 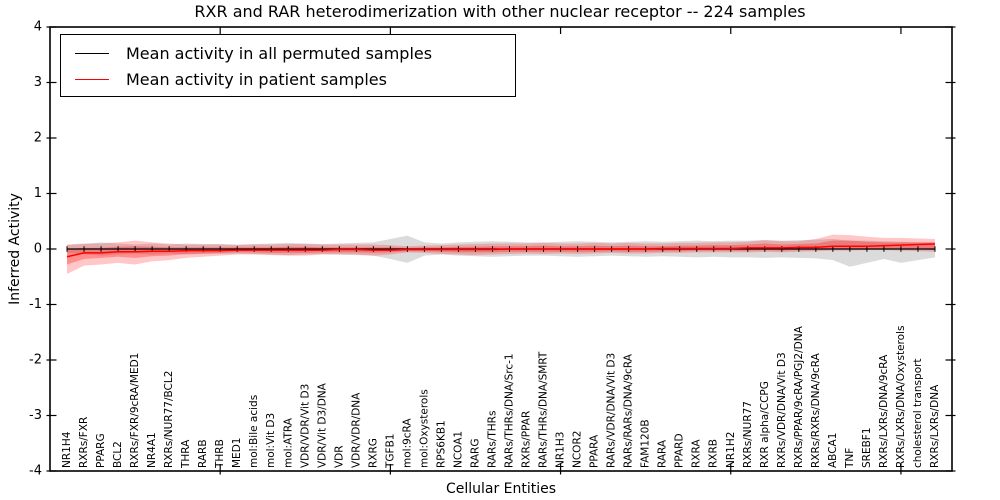 I want to click on x-category-label: TNF, so click(x=850, y=458).